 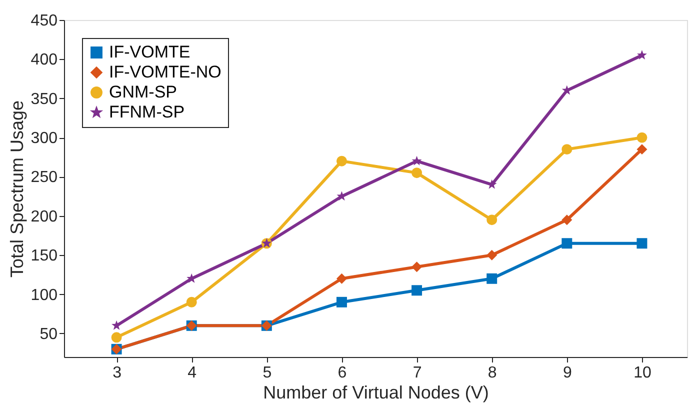 What do you see at coordinates (143, 92) in the screenshot?
I see `legend-label: GNM-SP` at bounding box center [143, 92].